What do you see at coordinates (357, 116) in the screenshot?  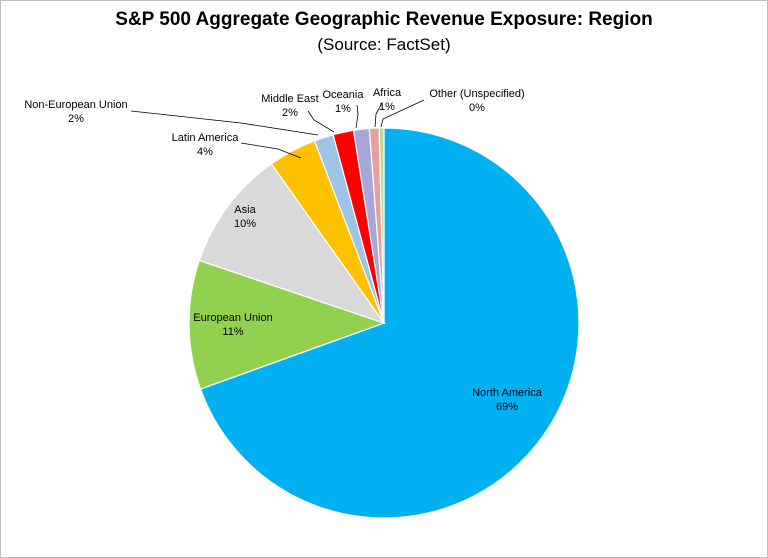 I see `leader-line-oceania` at bounding box center [357, 116].